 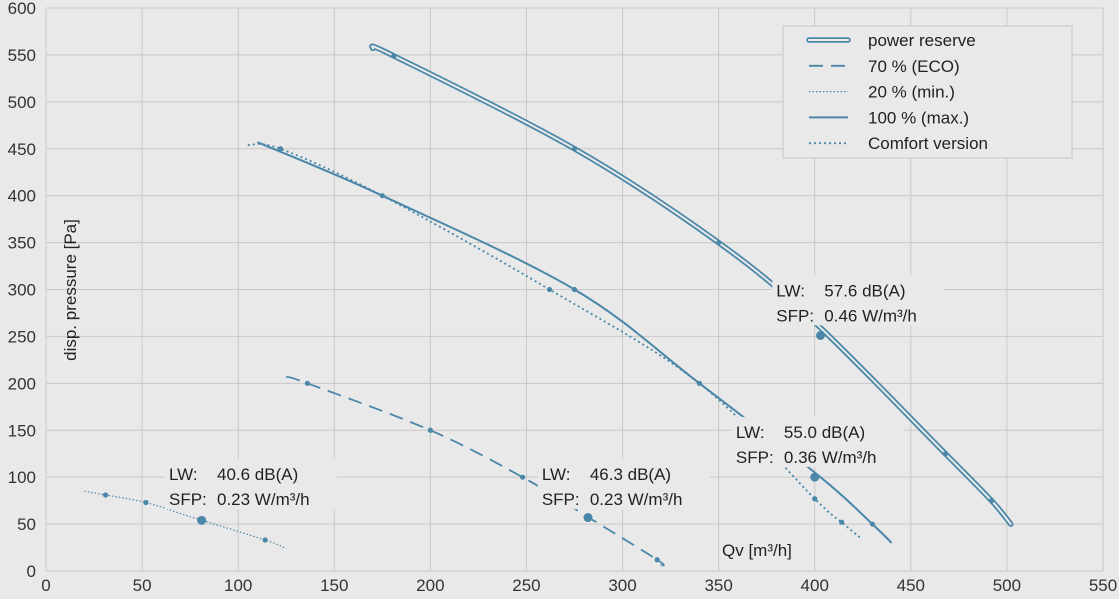 What do you see at coordinates (526, 585) in the screenshot?
I see `x-tick-label: 250` at bounding box center [526, 585].